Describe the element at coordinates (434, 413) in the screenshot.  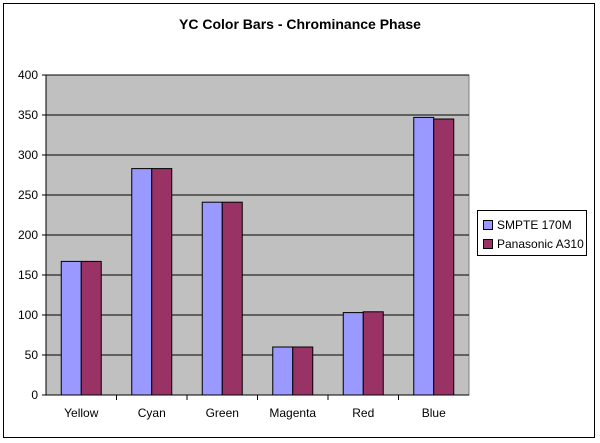
I see `x-tick-label: Blue` at that location.